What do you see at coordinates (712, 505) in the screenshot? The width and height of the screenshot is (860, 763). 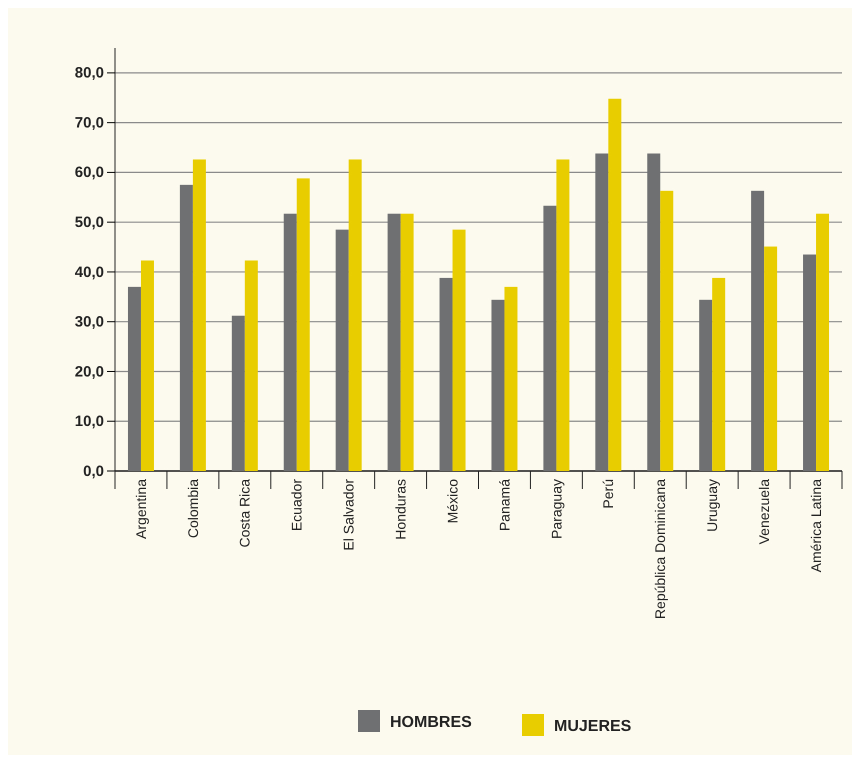 I see `x-tick-label: Uruguay` at bounding box center [712, 505].